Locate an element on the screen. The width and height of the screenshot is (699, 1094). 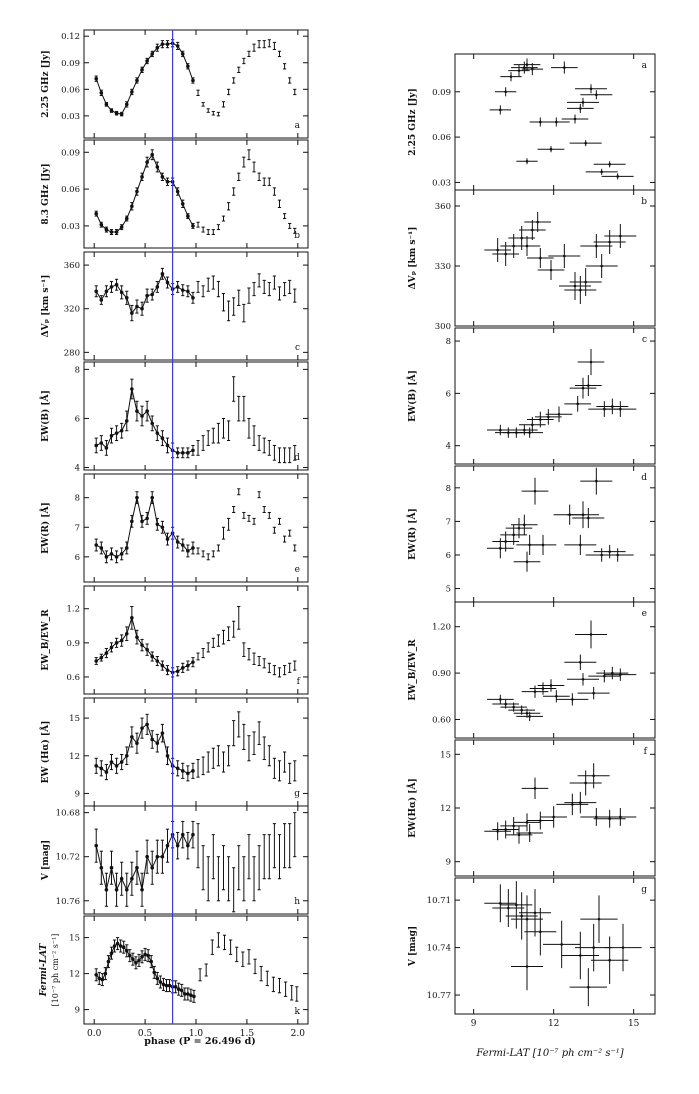
panel-right-b-frame is located at coordinates (555, 258).